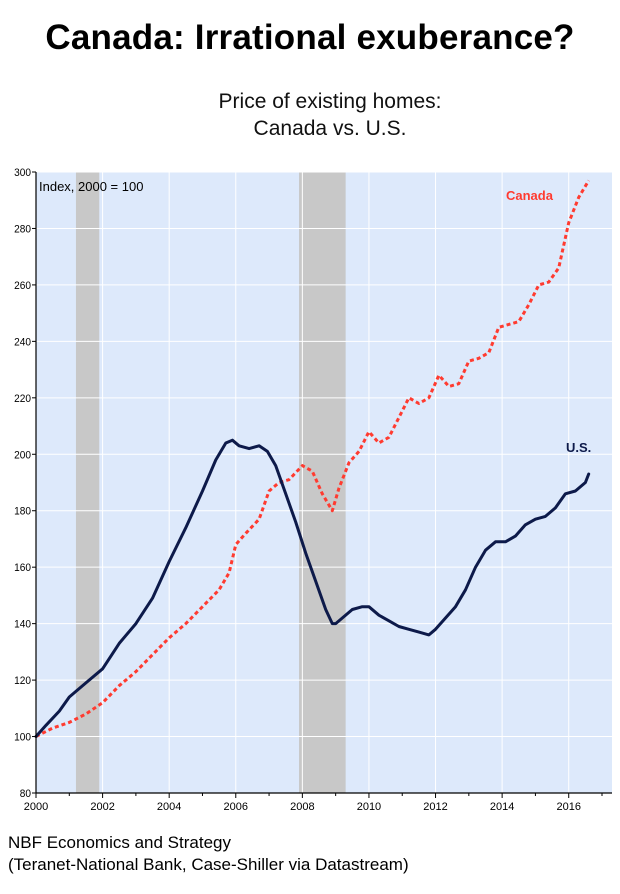 Image resolution: width=620 pixels, height=894 pixels. Describe the element at coordinates (169, 807) in the screenshot. I see `x-tick-label: 2004` at that location.